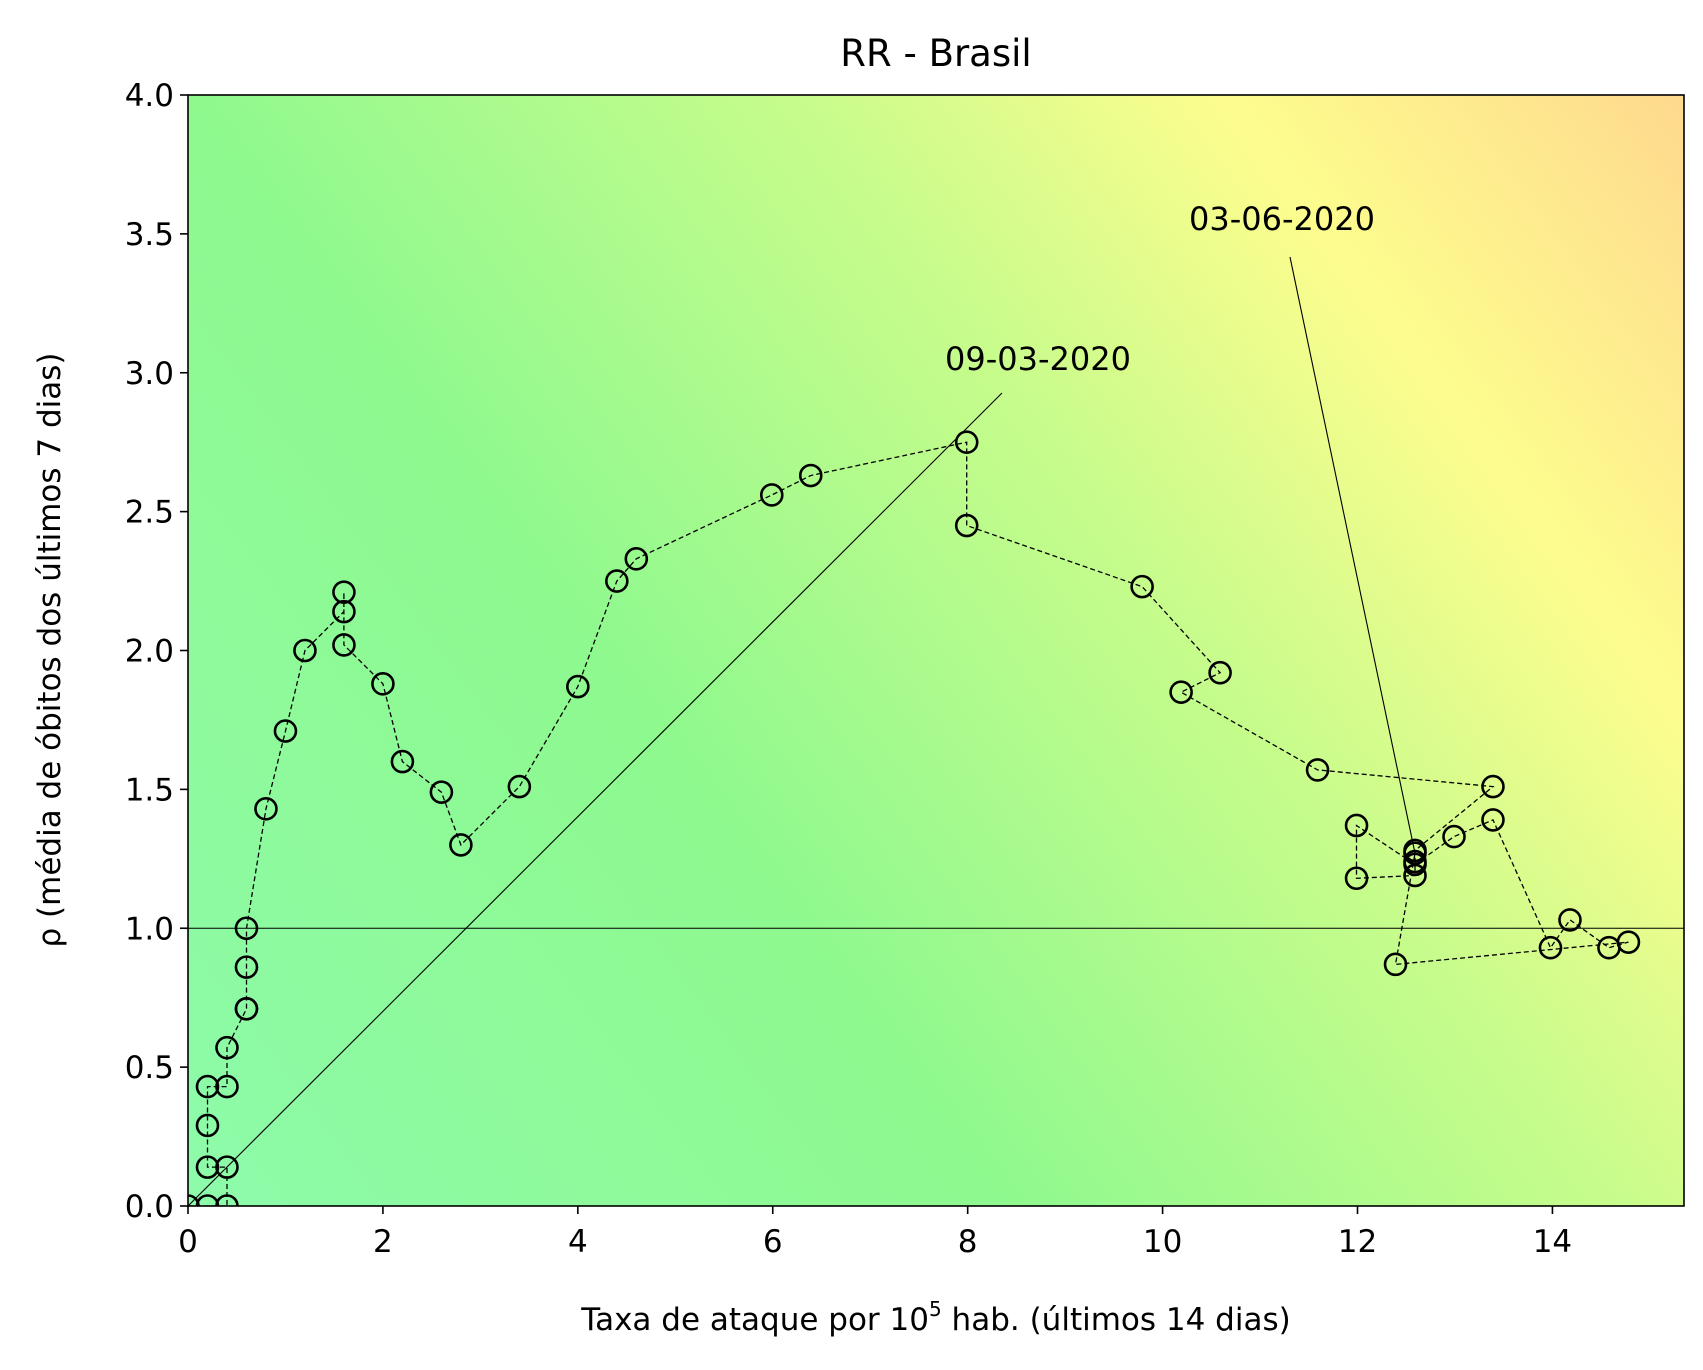 The width and height of the screenshot is (1703, 1370). What do you see at coordinates (968, 1242) in the screenshot?
I see `x-tick-label: 8` at bounding box center [968, 1242].